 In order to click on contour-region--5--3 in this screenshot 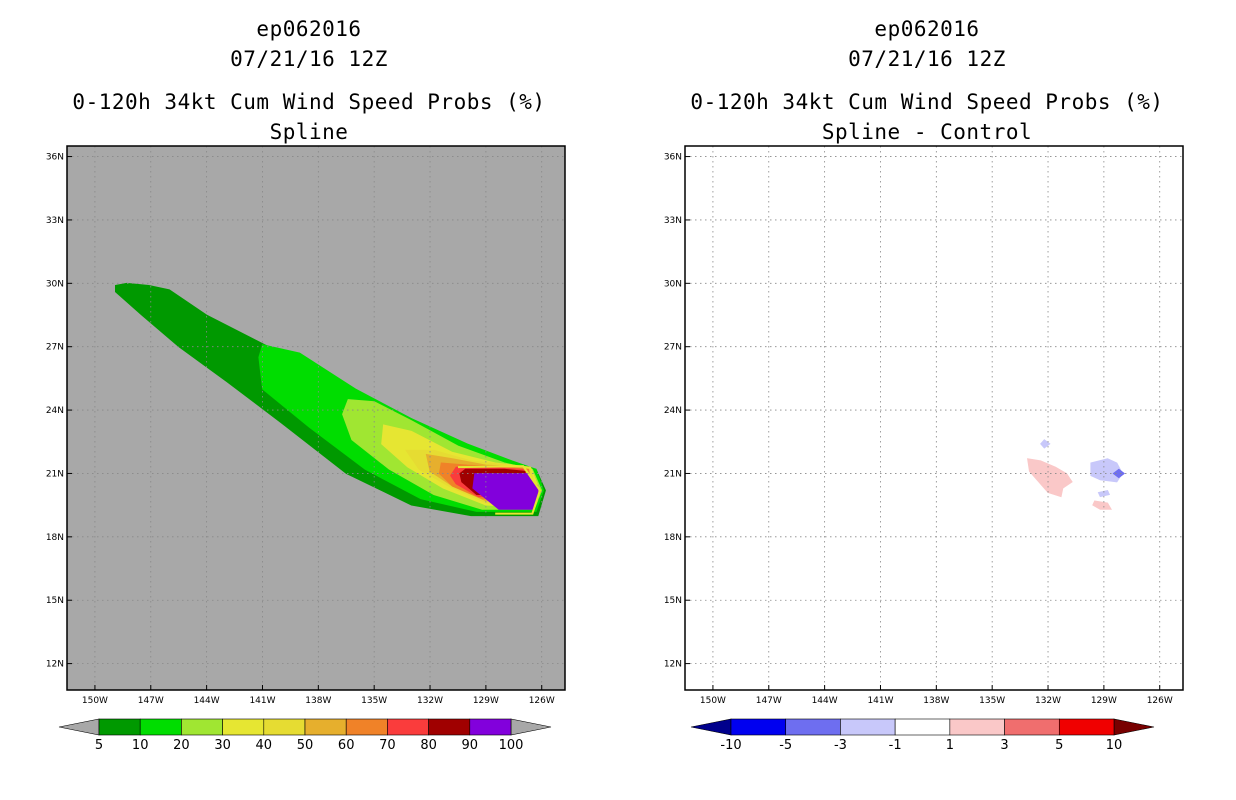, I will do `click(1119, 473)`.